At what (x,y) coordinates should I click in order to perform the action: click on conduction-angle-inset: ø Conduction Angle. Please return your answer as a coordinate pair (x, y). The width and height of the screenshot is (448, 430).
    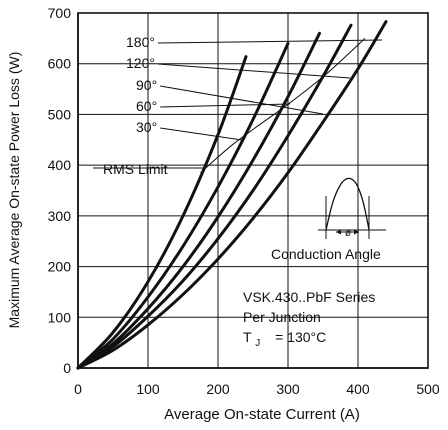
    Looking at the image, I should click on (328, 219).